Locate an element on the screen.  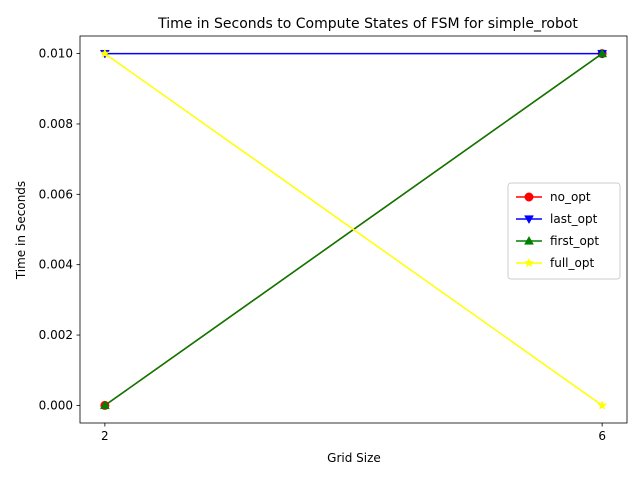
legend-marker-no_opt is located at coordinates (529, 197).